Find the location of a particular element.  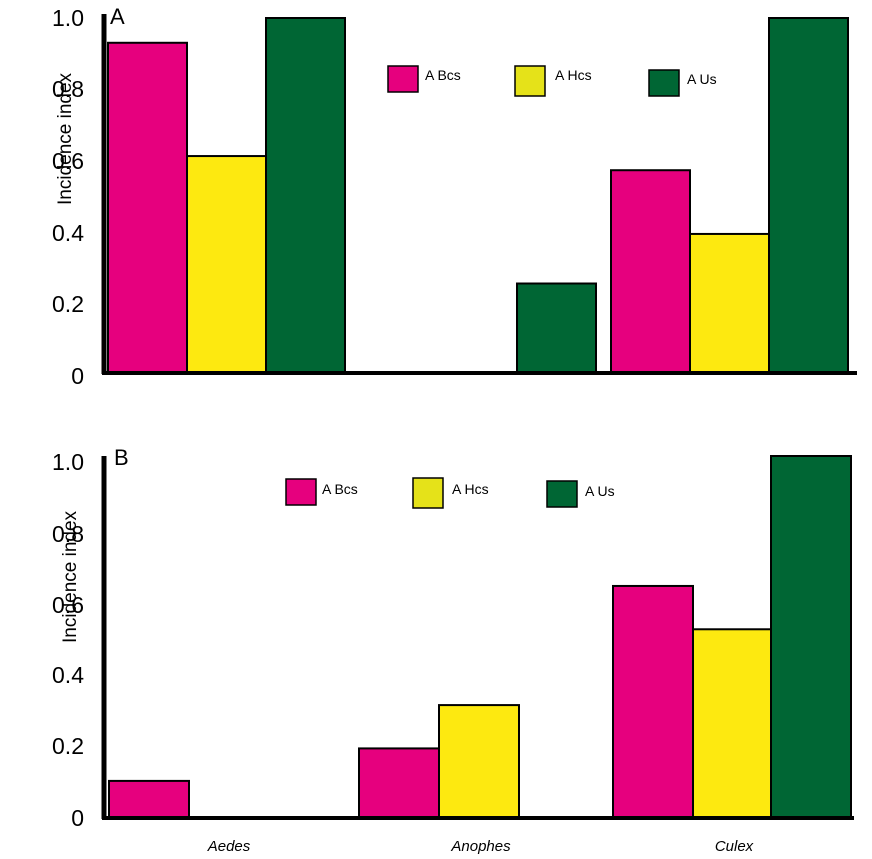

bar-a-us-aedes is located at coordinates (305, 195).